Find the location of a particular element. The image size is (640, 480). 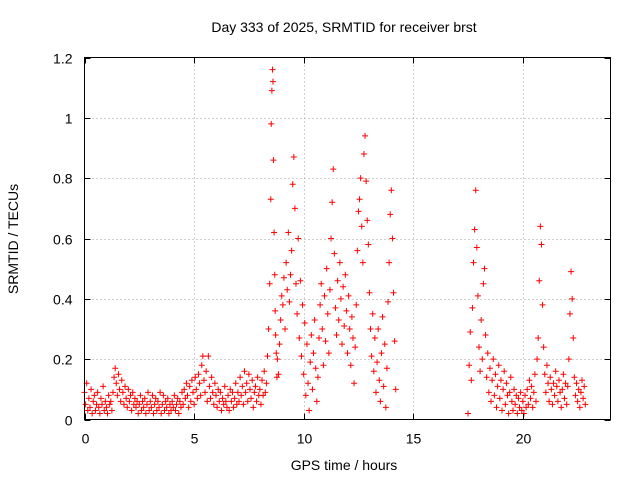

x-axis-label: GPS time / hours is located at coordinates (344, 465).